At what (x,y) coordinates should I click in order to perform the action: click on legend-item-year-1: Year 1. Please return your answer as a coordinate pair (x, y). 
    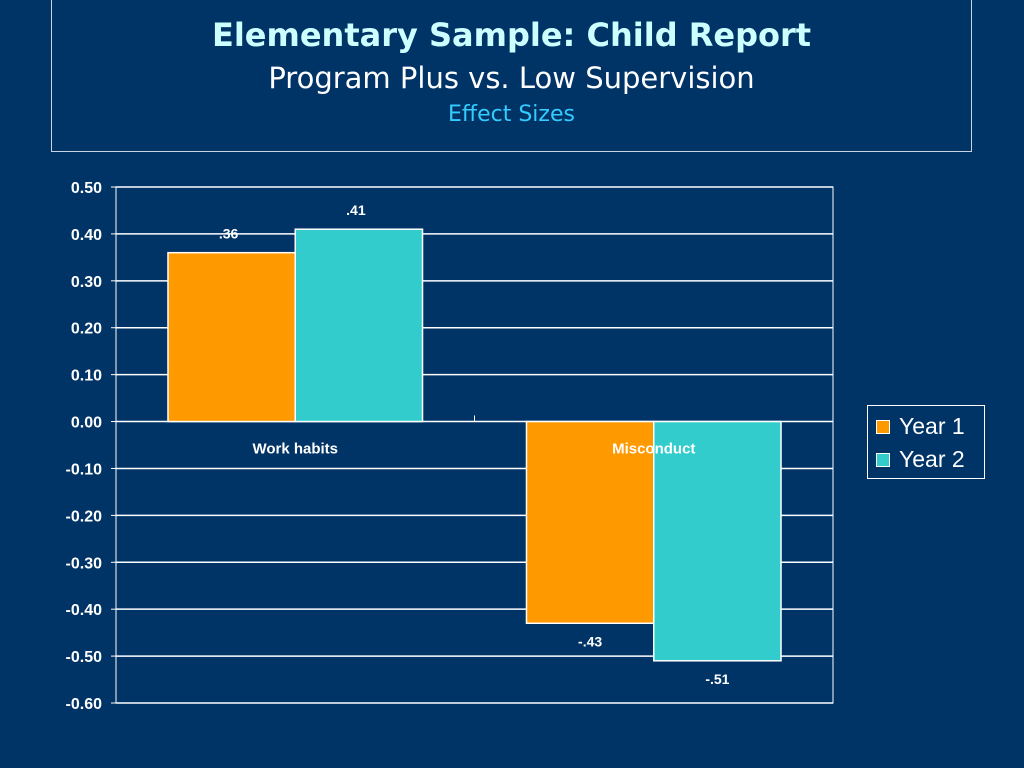
    Looking at the image, I should click on (926, 426).